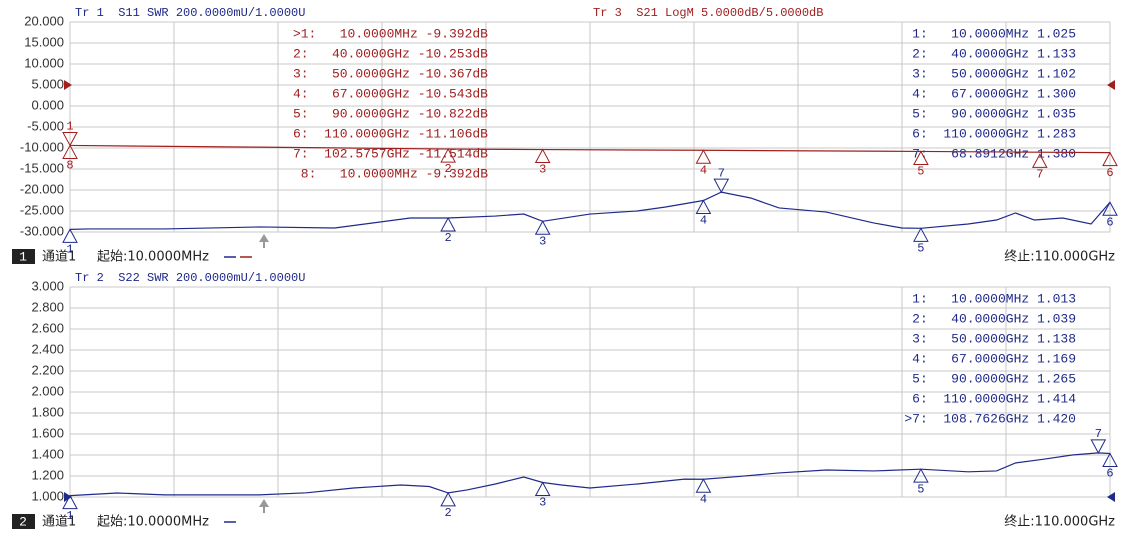  What do you see at coordinates (47, 411) in the screenshot?
I see `y-tick-label: 1.800` at bounding box center [47, 411].